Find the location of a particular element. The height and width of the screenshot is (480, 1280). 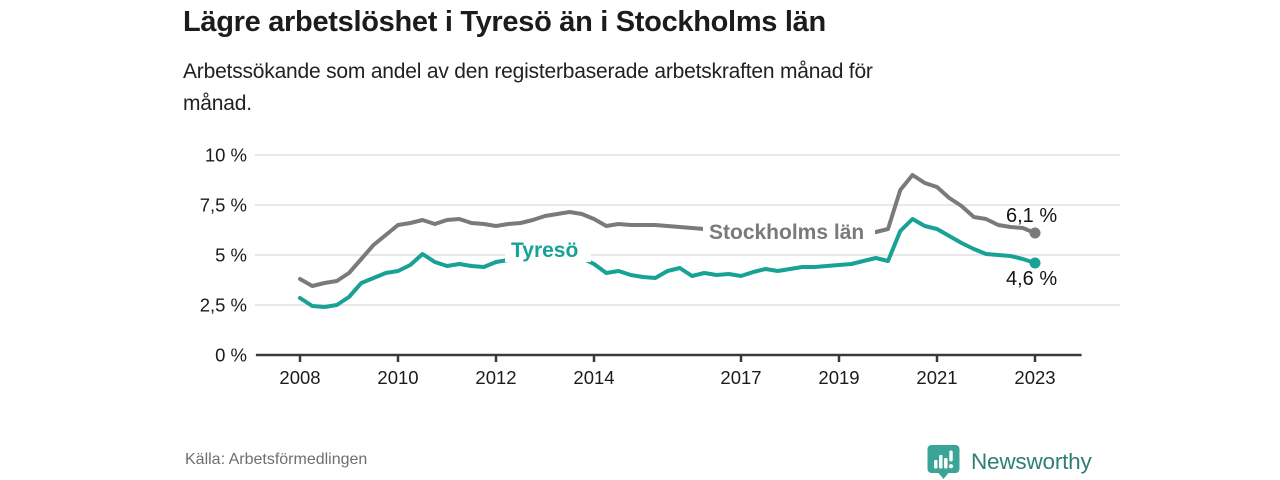

newsworthy-wordmark: Newsworthy is located at coordinates (1031, 461).